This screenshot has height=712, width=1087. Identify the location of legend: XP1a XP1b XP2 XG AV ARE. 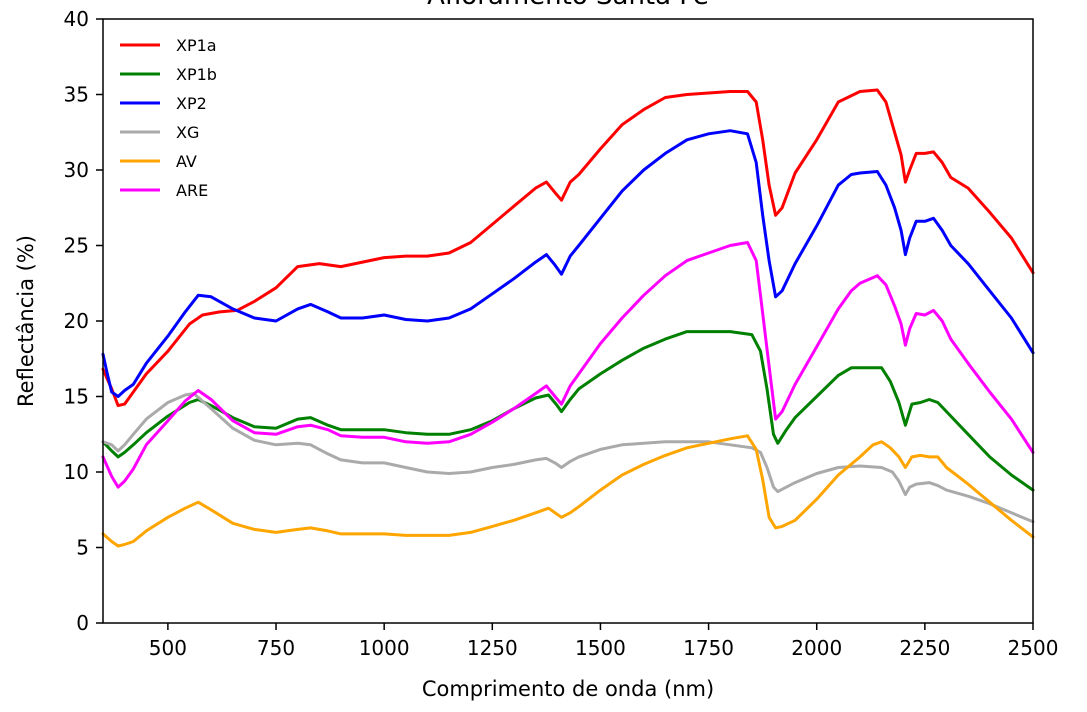
(168, 118).